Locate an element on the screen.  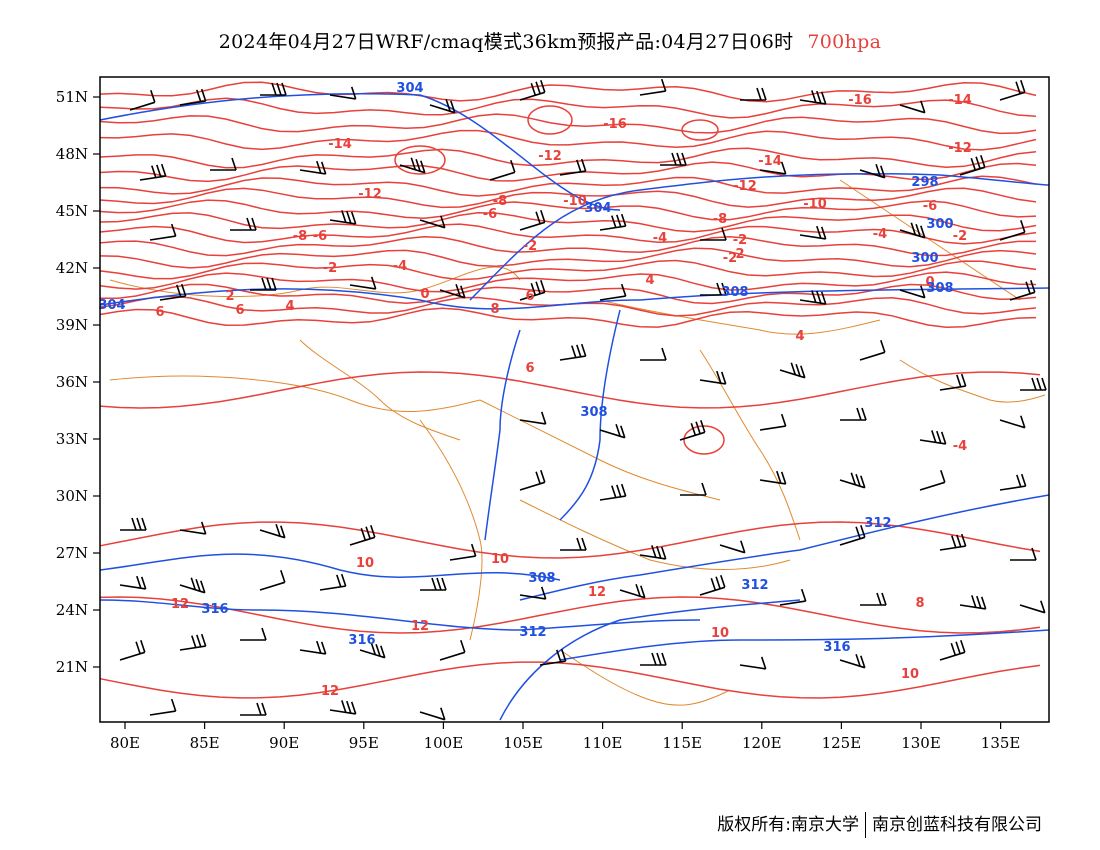
footer-divider is located at coordinates (865, 825).